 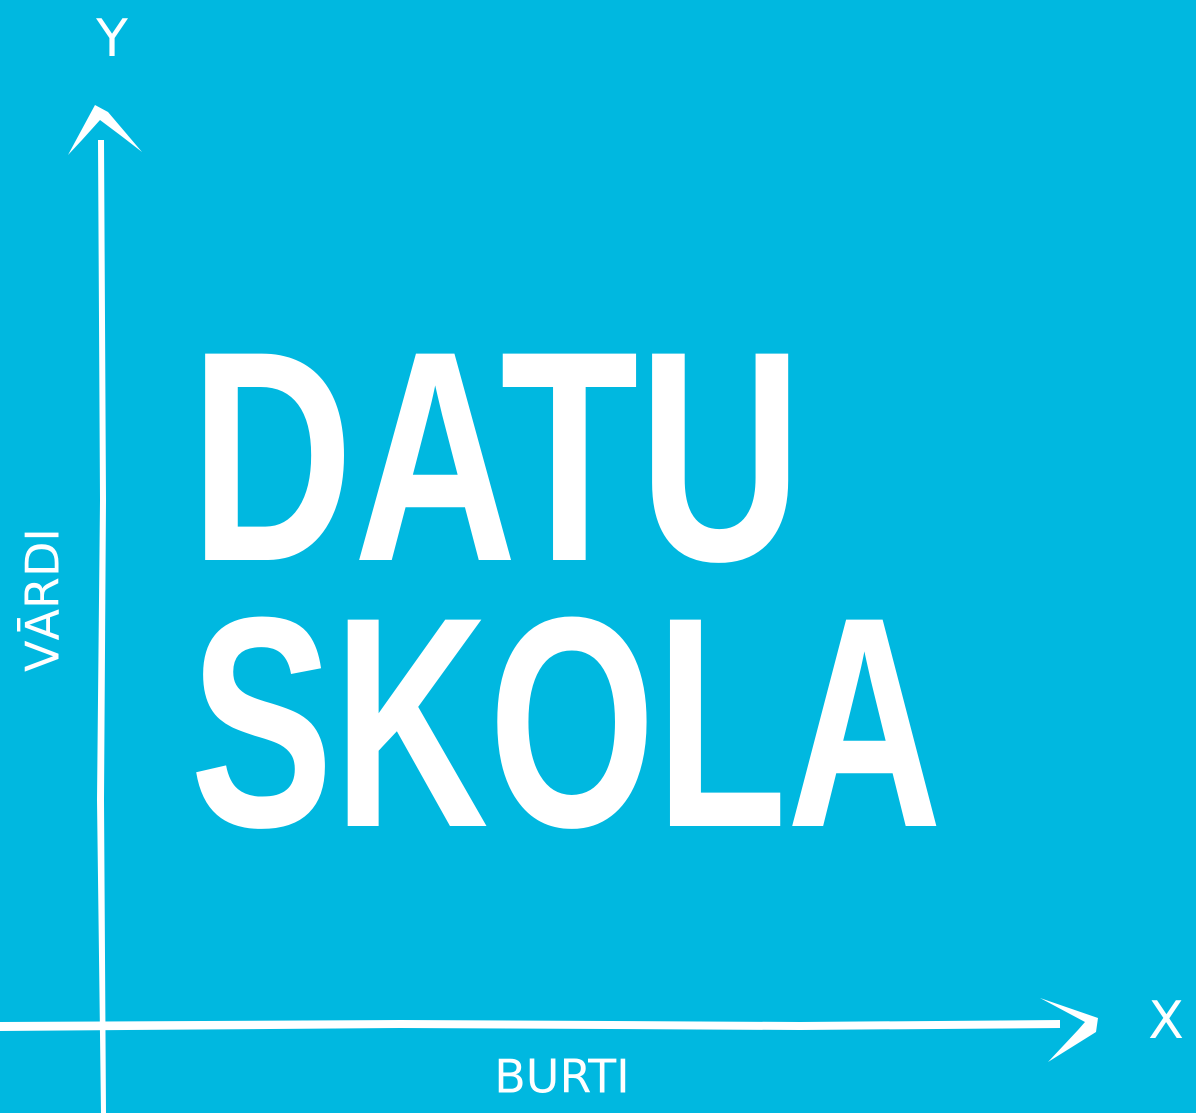 I want to click on y-arrow, so click(x=105, y=130).